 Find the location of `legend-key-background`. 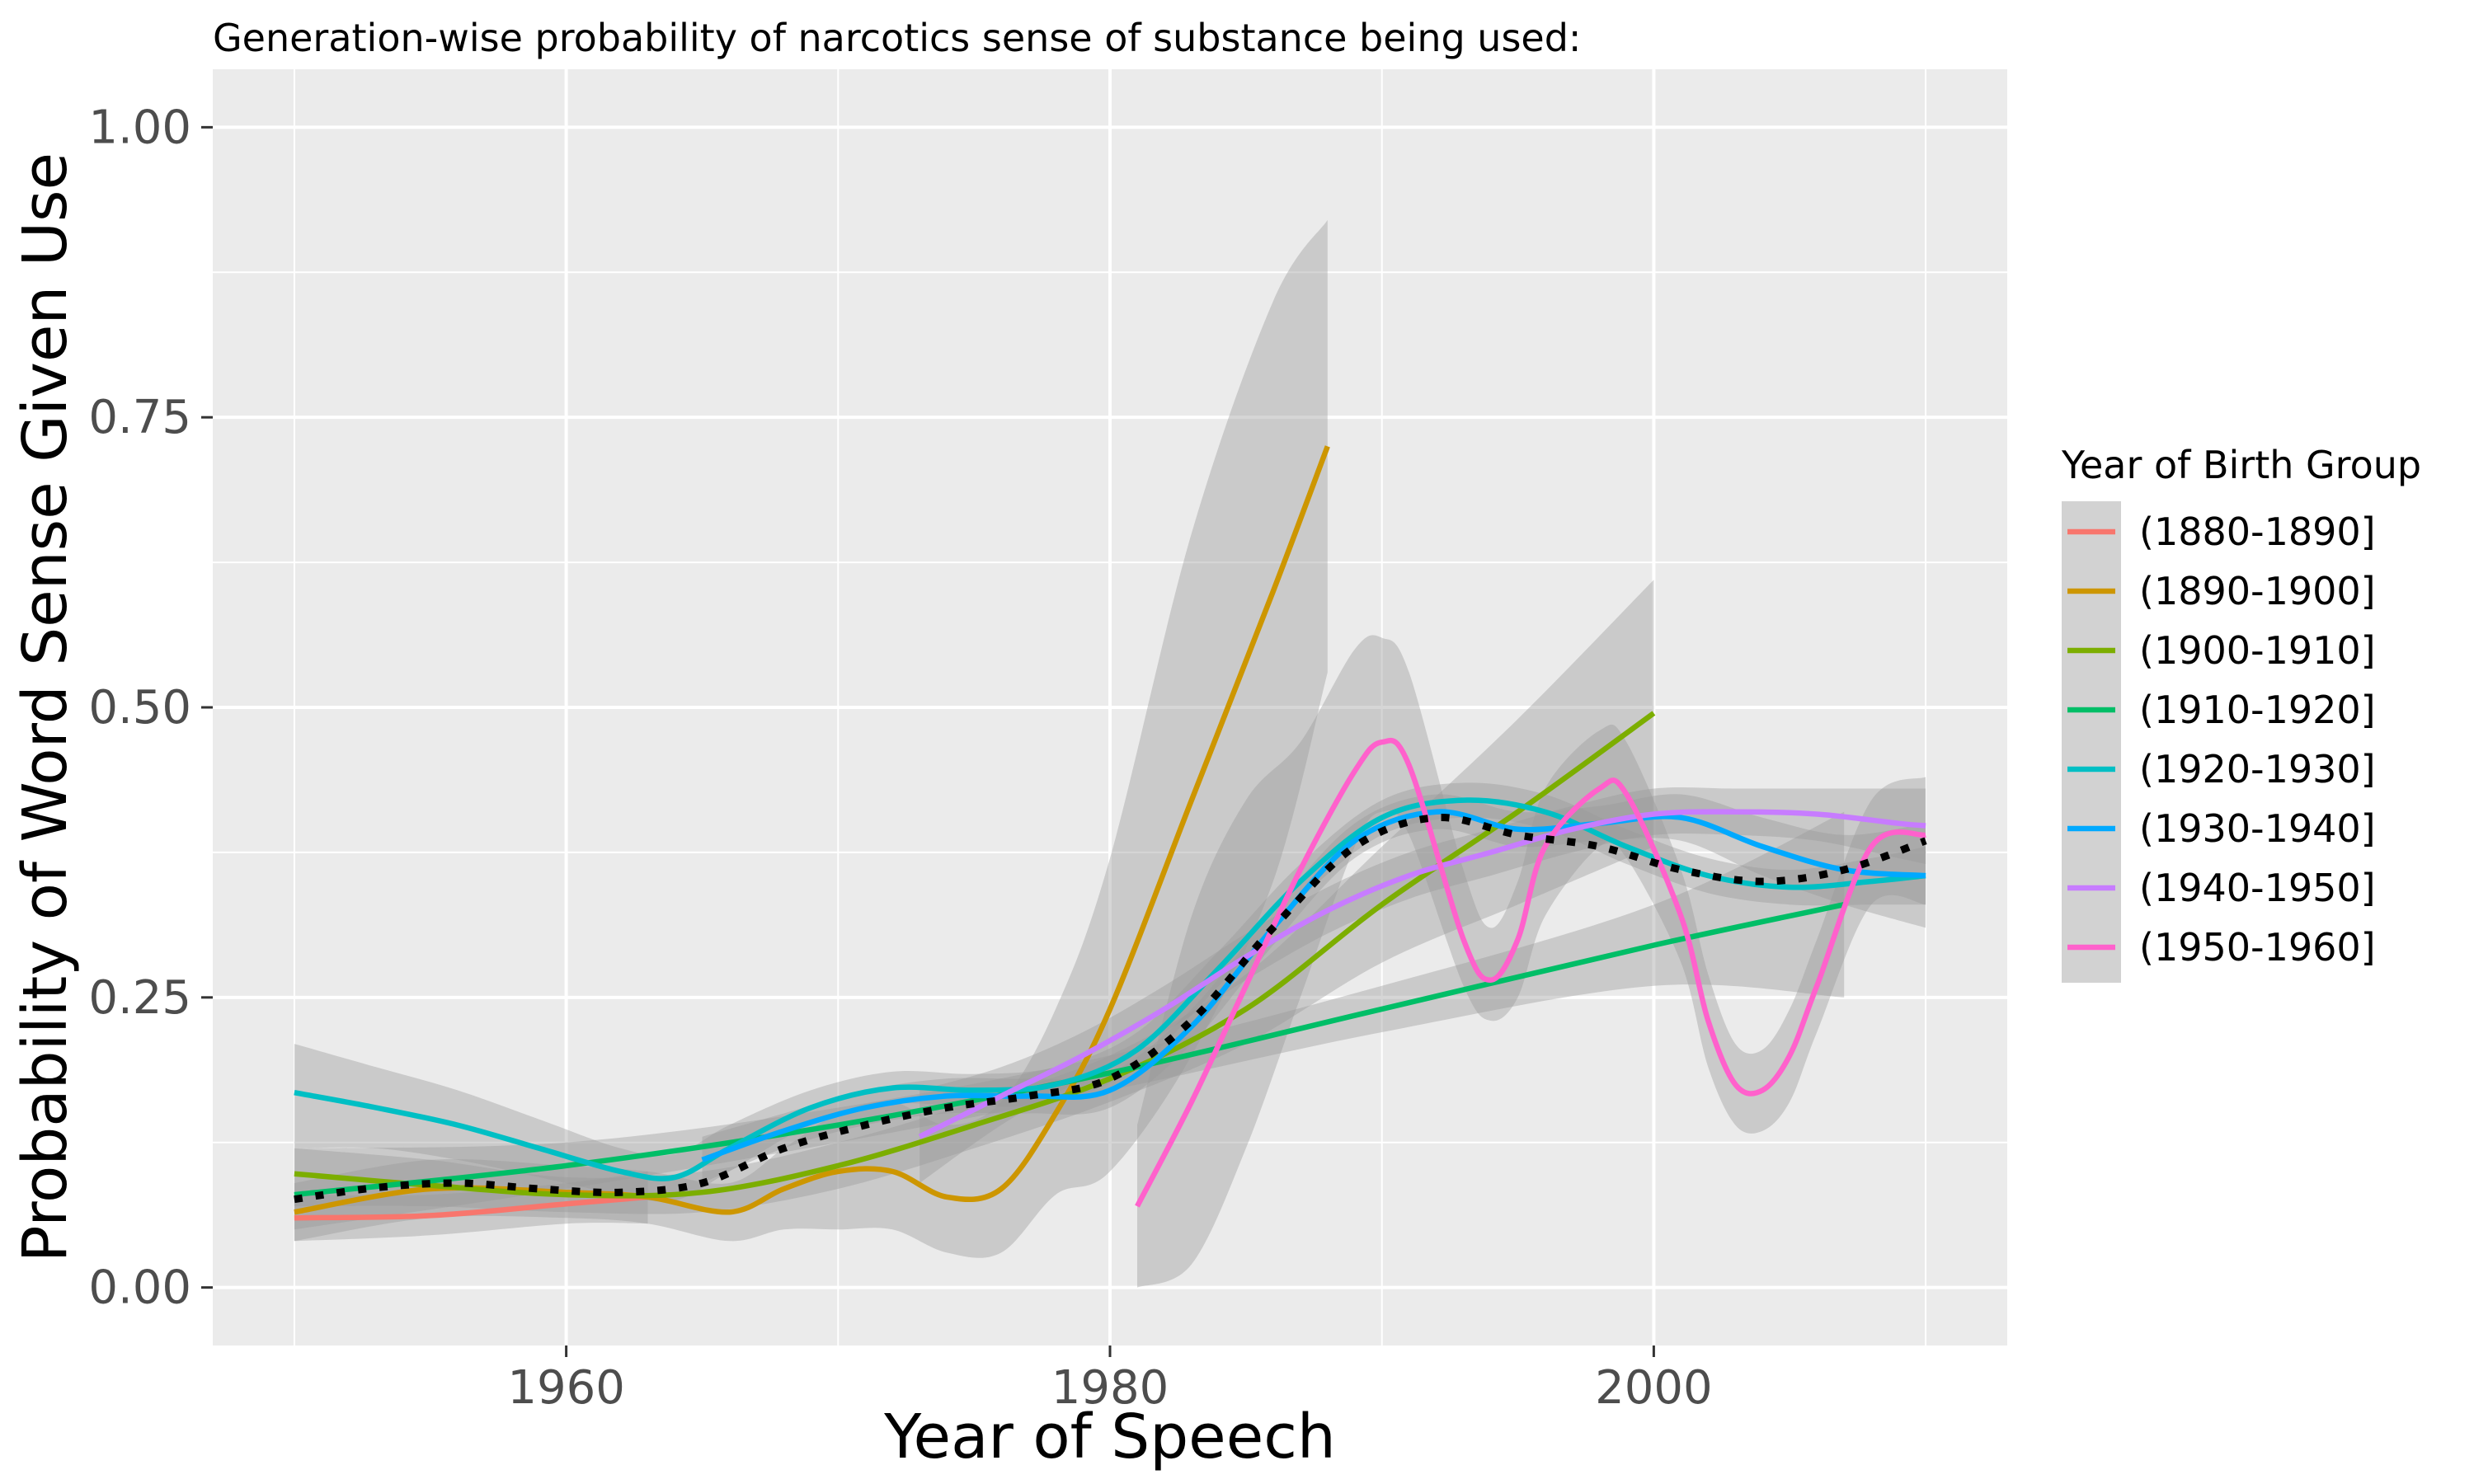

legend-key-background is located at coordinates (2091, 742).